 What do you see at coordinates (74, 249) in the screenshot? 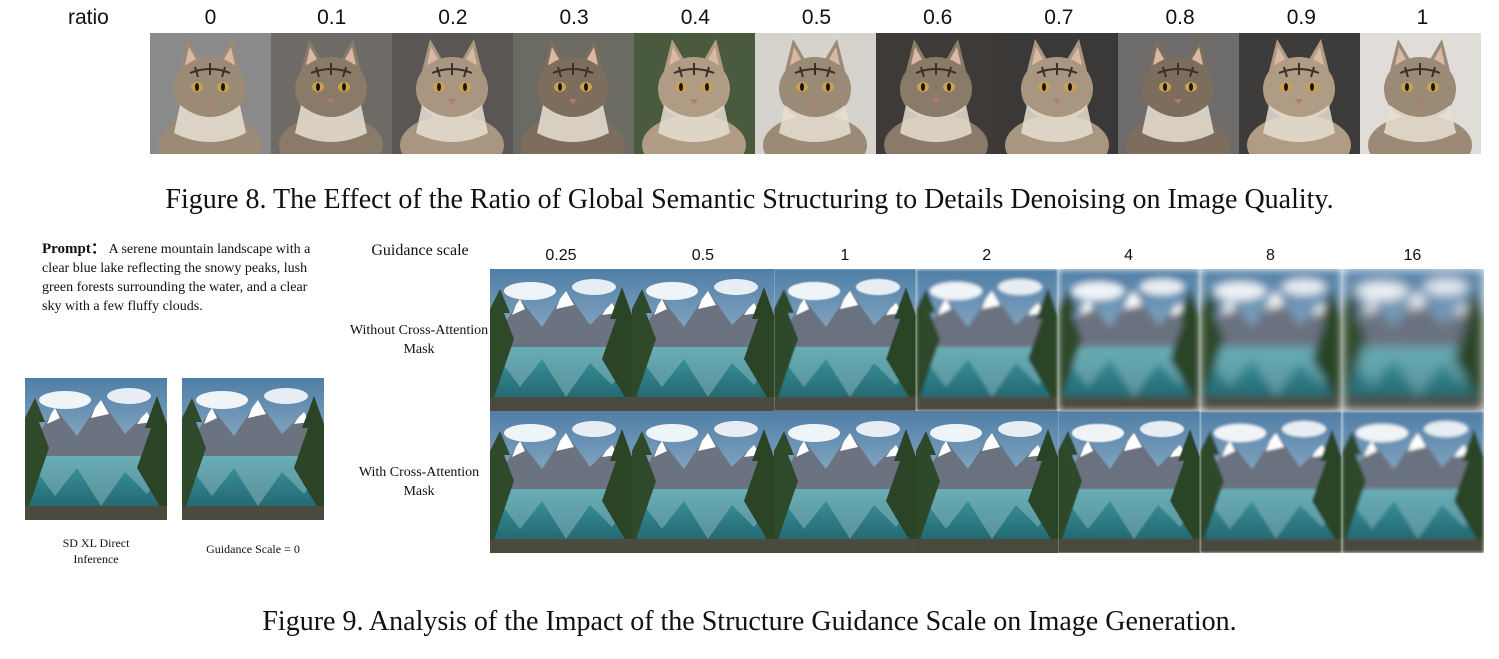
I see `prompt-label: Prompt：` at bounding box center [74, 249].